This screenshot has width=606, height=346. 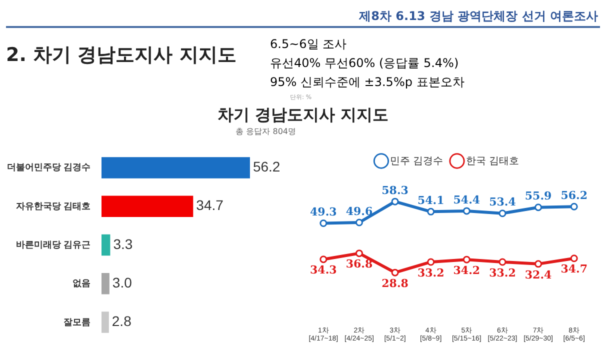 What do you see at coordinates (478, 16) in the screenshot?
I see `text: 제8차 6.13 경남 광역단체장 선거 여론조사` at bounding box center [478, 16].